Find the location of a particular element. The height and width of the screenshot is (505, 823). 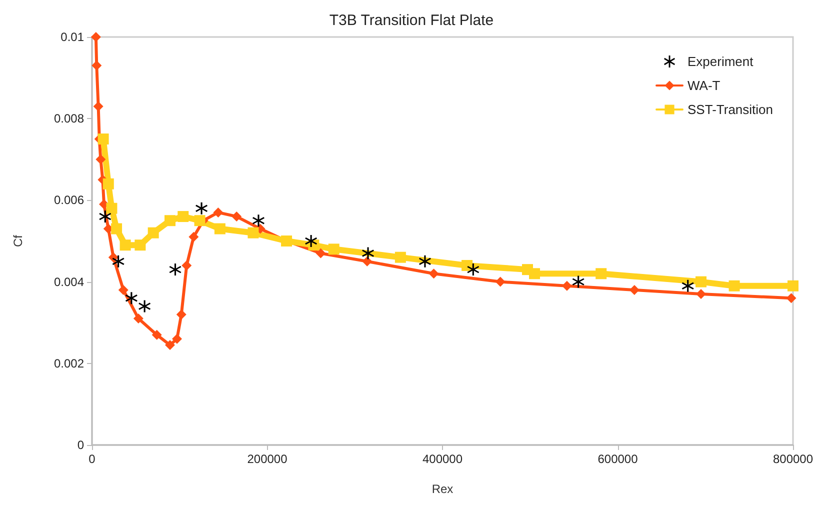

y-axis-title: Cf is located at coordinates (18, 240).